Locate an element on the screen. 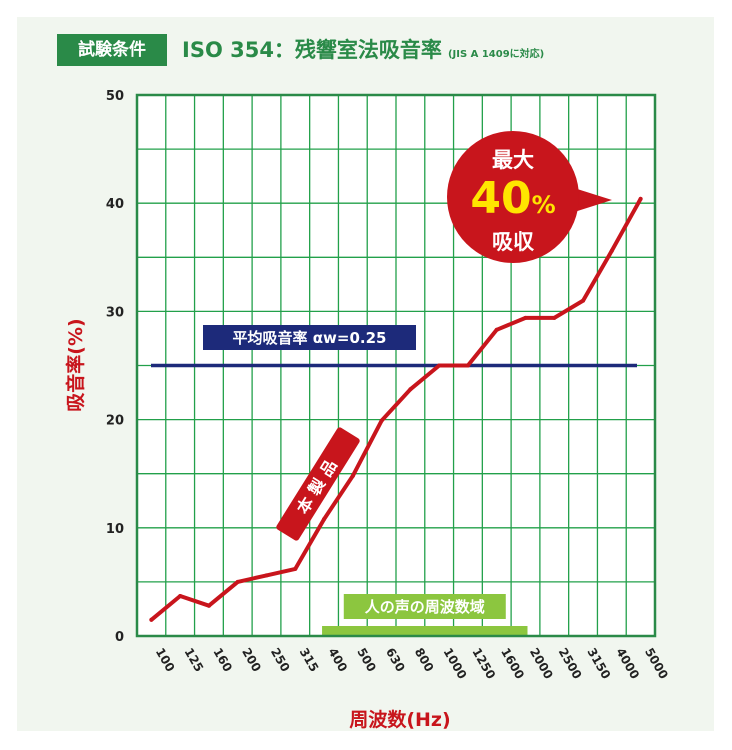  series-label-box is located at coordinates (318, 484).